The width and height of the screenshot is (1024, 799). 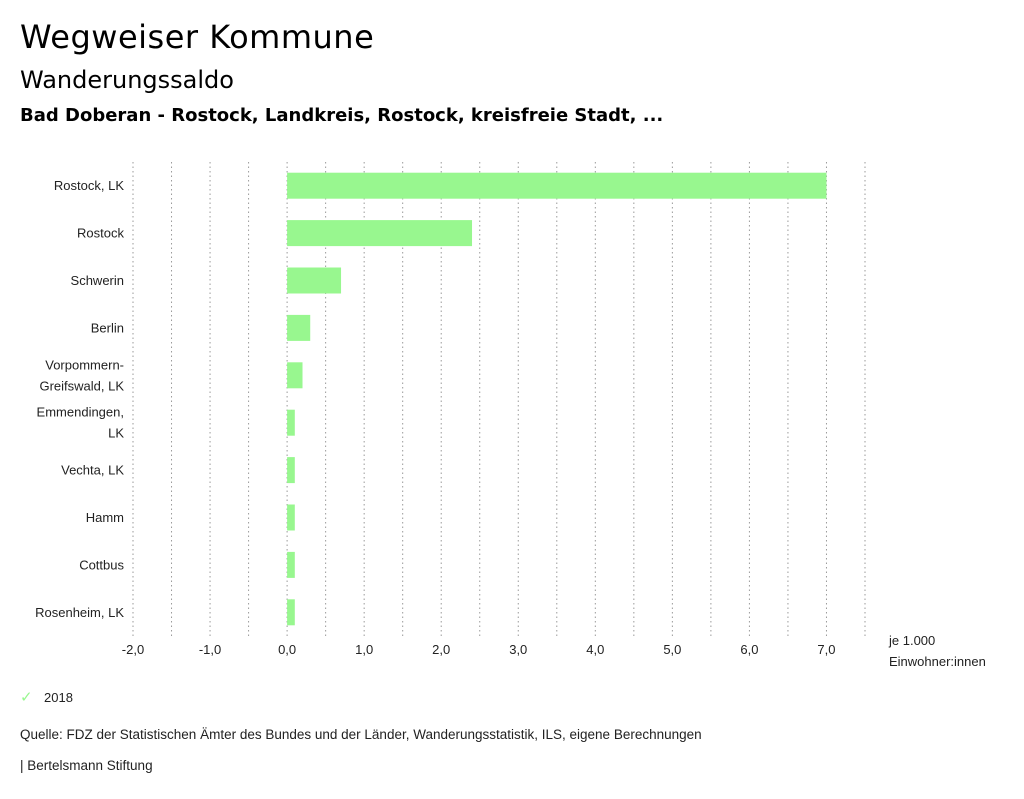 I want to click on x-tick-label: -2,0, so click(x=133, y=649).